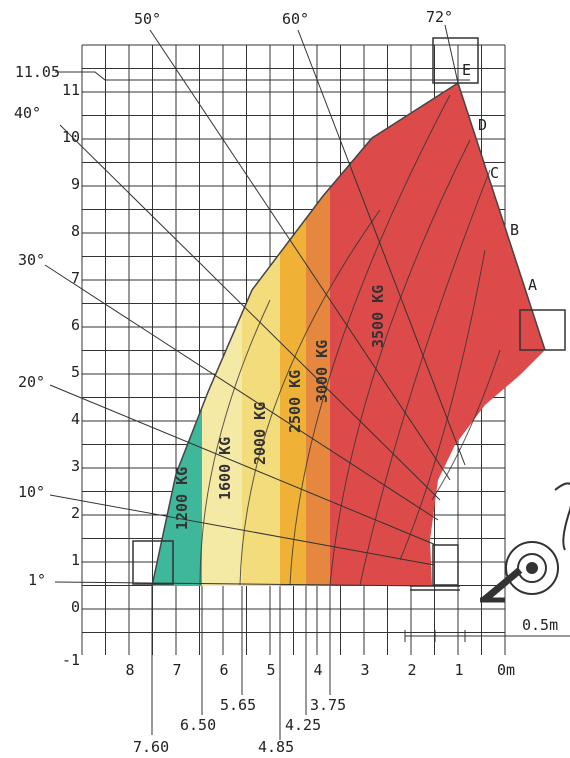 The width and height of the screenshot is (570, 758). What do you see at coordinates (364, 670) in the screenshot?
I see `x-tick: 3` at bounding box center [364, 670].